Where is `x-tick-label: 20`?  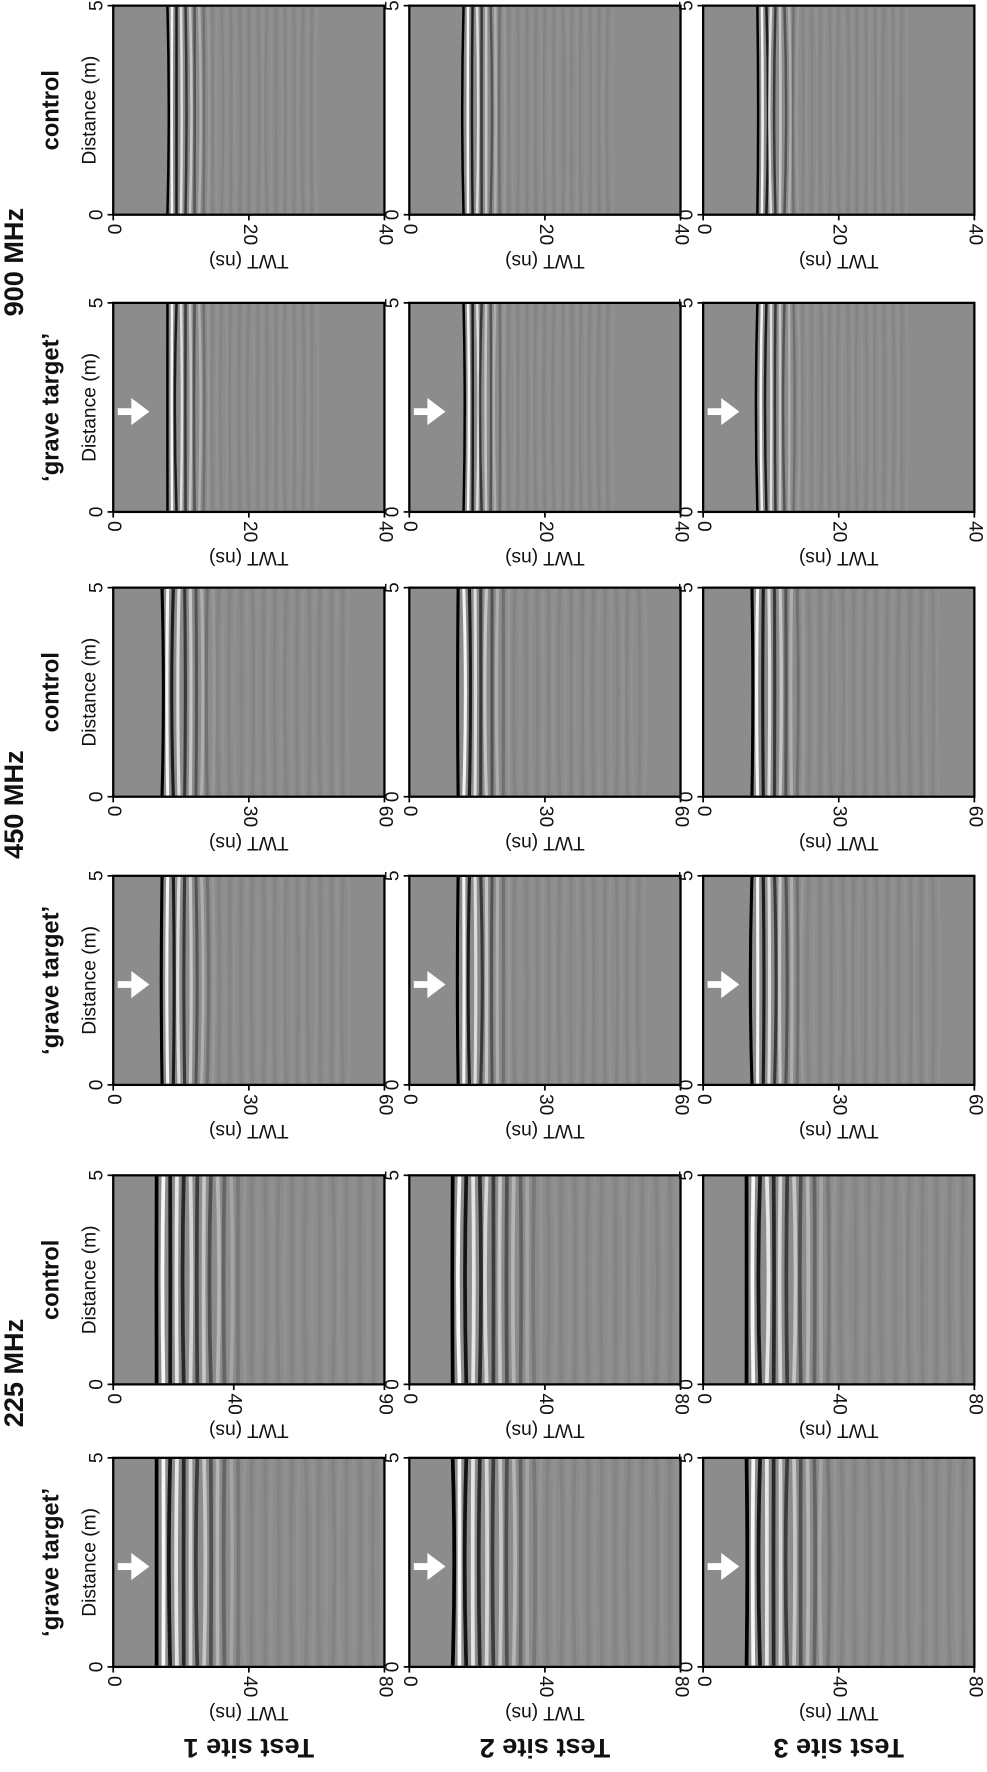 x-tick-label: 20 is located at coordinates (839, 531).